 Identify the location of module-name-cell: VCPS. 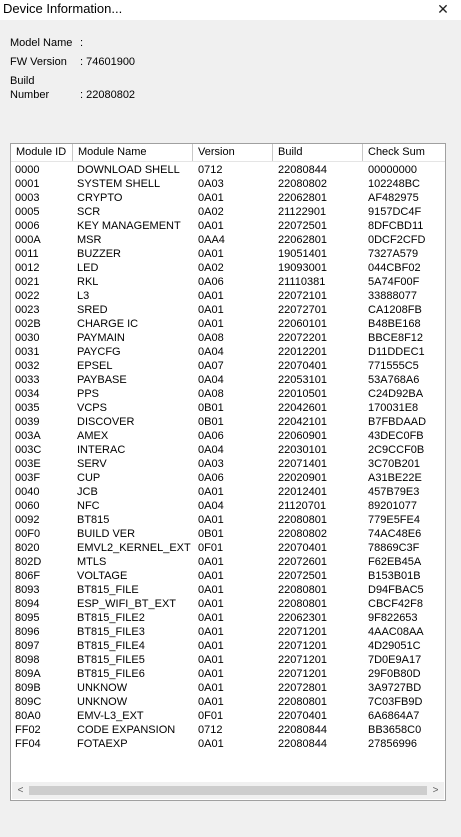
(92, 408).